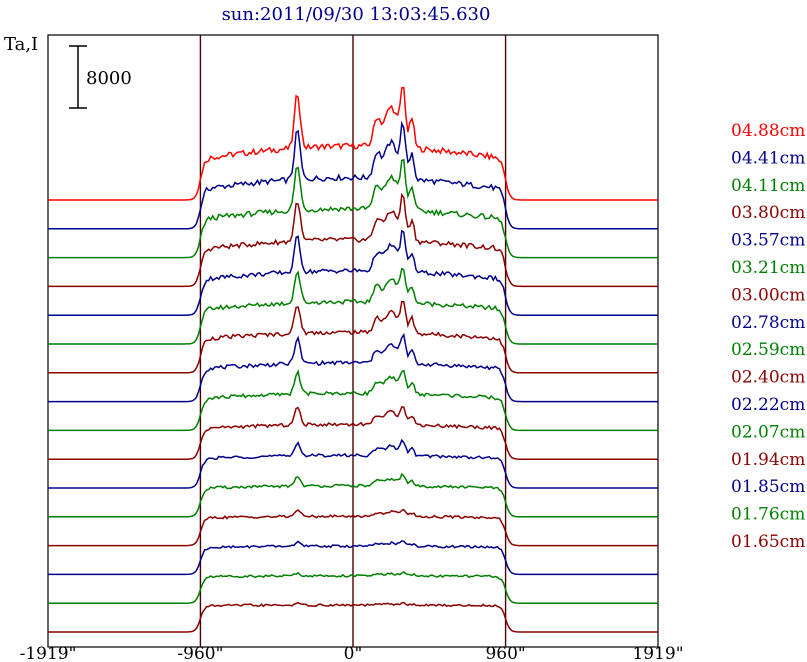  I want to click on x-tick-label: 1919", so click(657, 653).